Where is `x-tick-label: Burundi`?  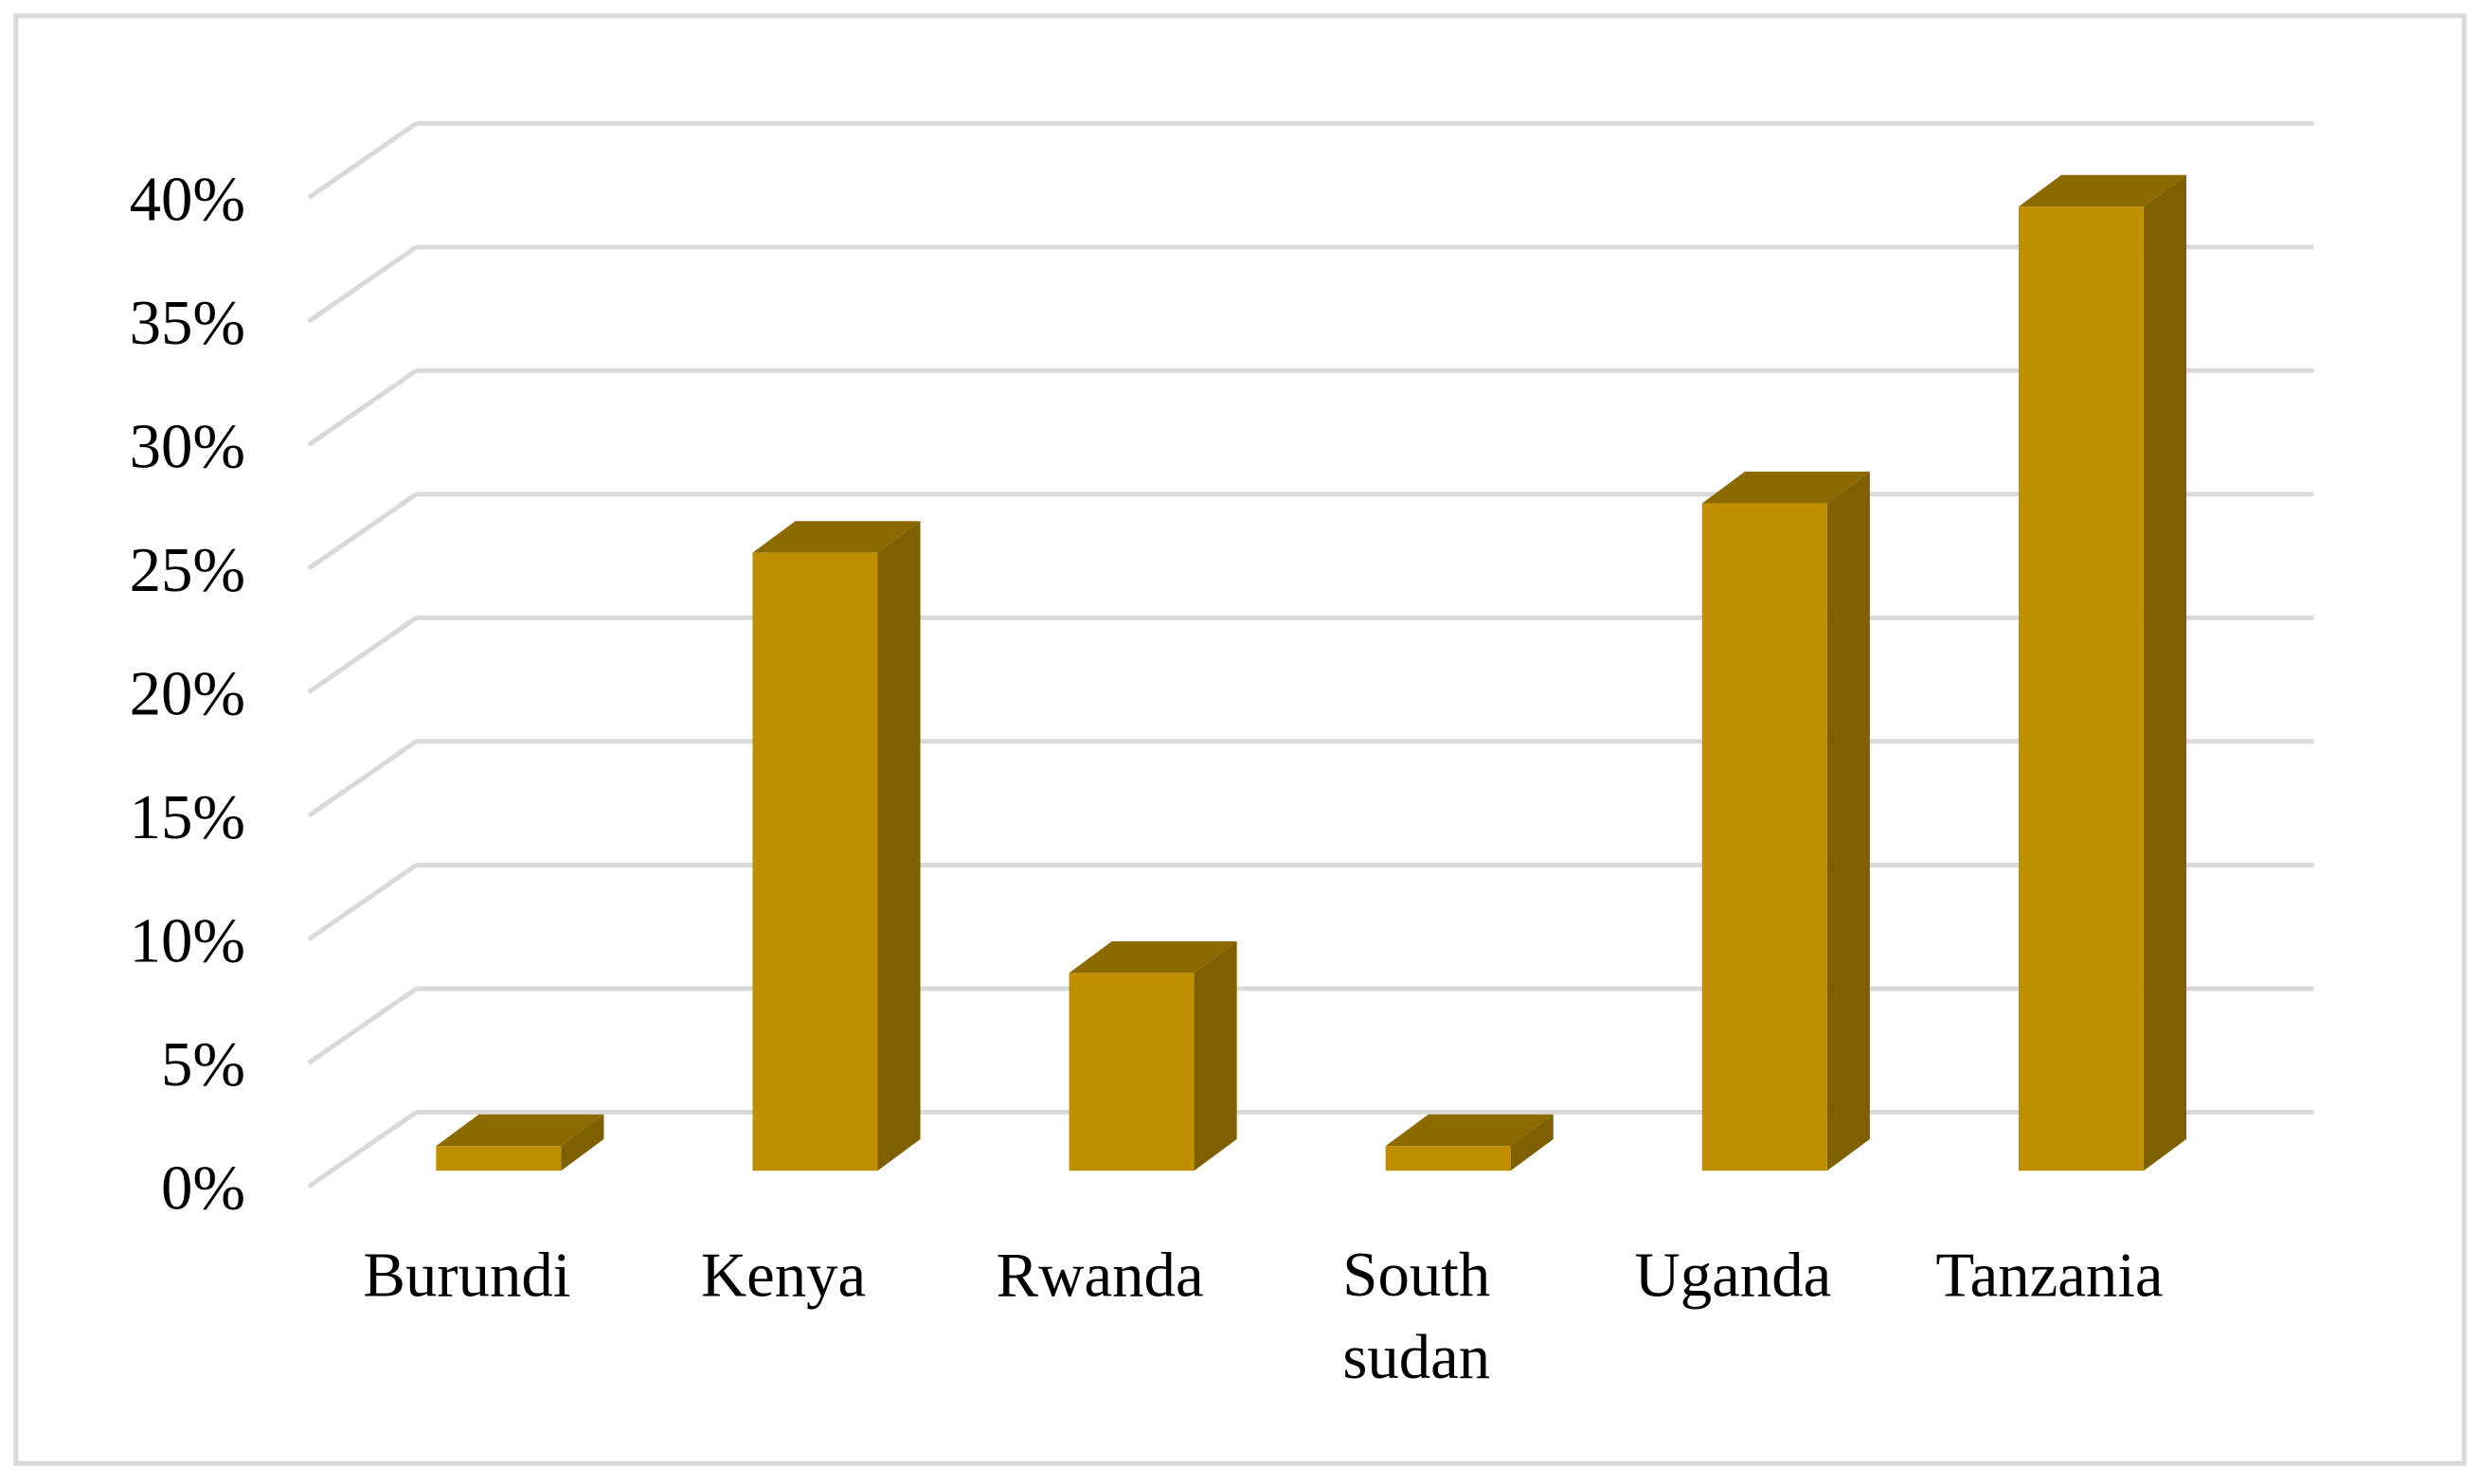
x-tick-label: Burundi is located at coordinates (466, 1275).